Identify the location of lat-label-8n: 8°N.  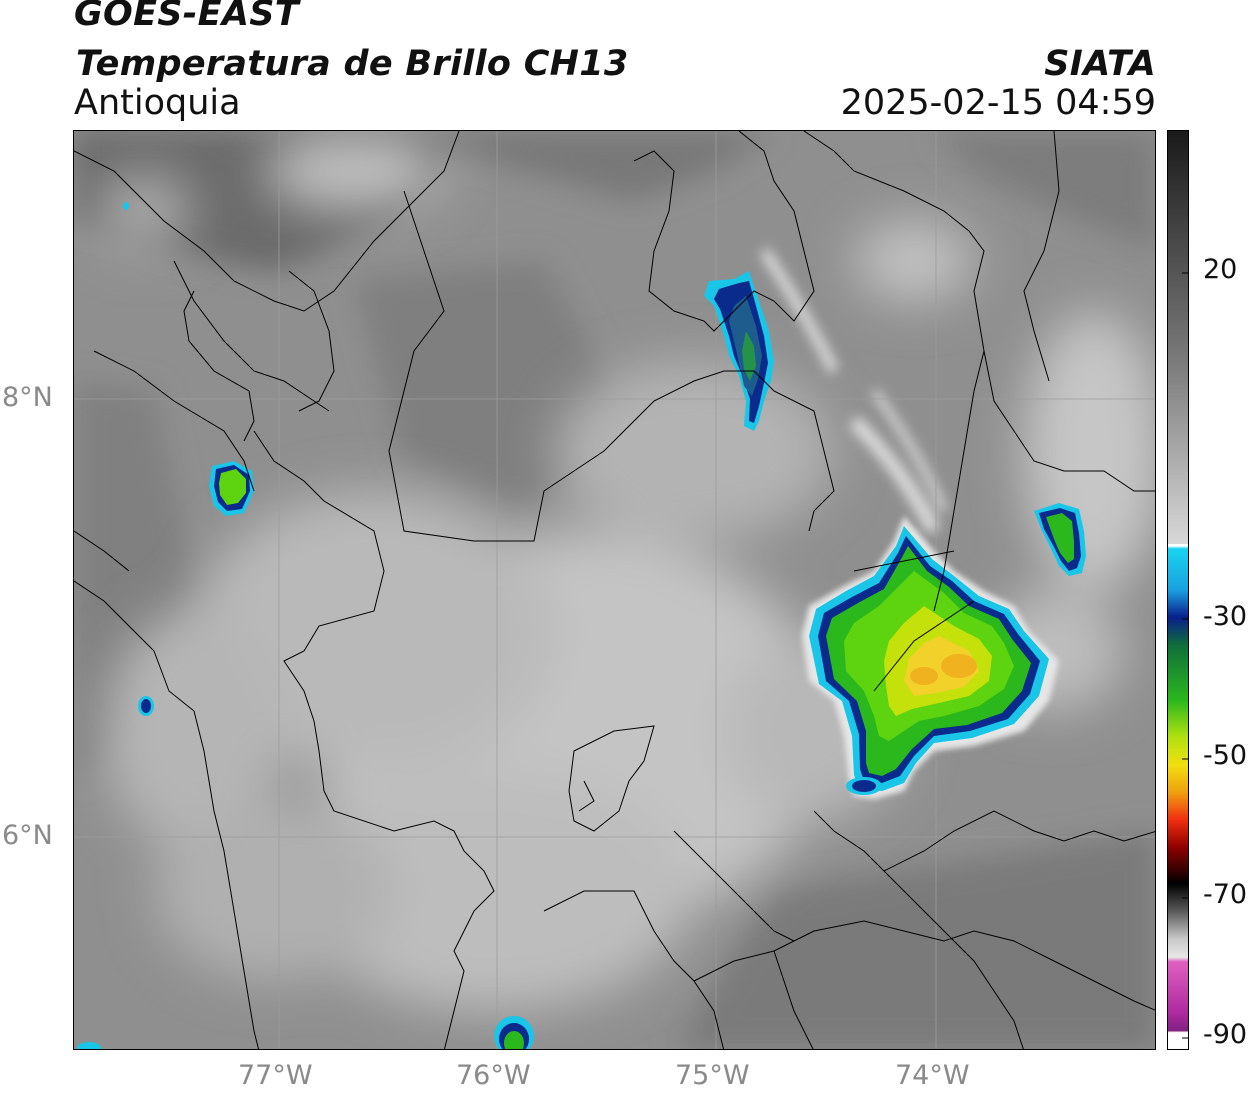
(27, 397).